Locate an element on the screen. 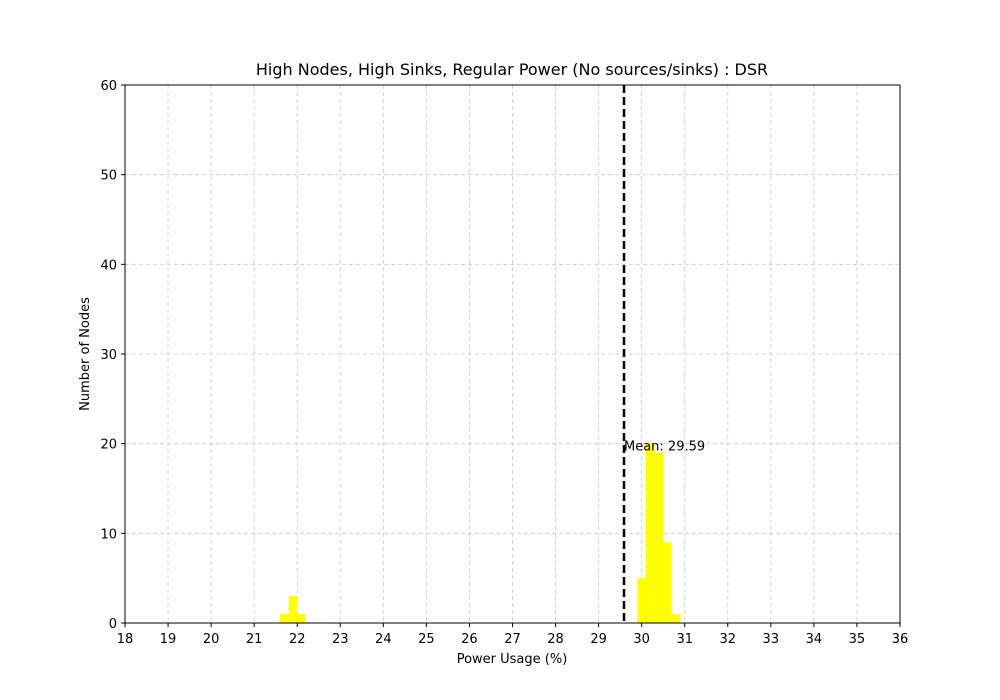 The width and height of the screenshot is (1000, 700). x-tick-label: 26 is located at coordinates (469, 639).